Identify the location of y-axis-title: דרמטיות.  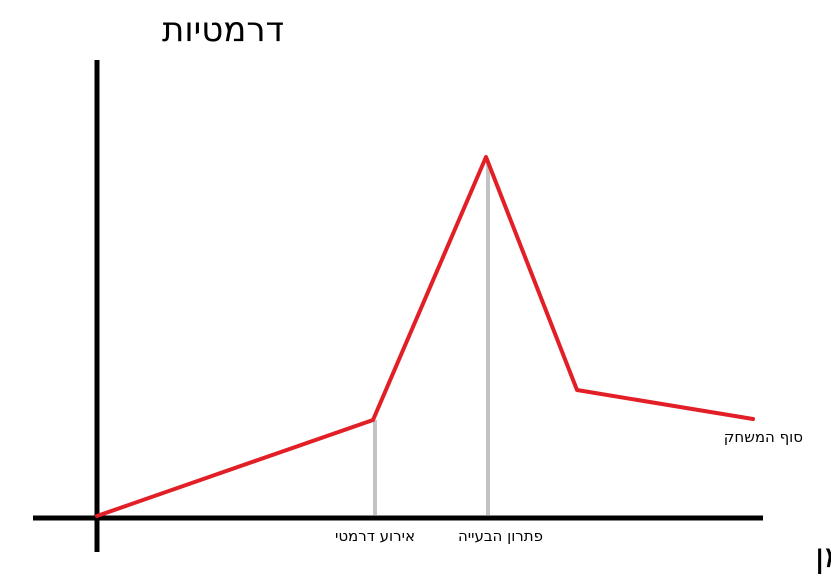
(223, 30).